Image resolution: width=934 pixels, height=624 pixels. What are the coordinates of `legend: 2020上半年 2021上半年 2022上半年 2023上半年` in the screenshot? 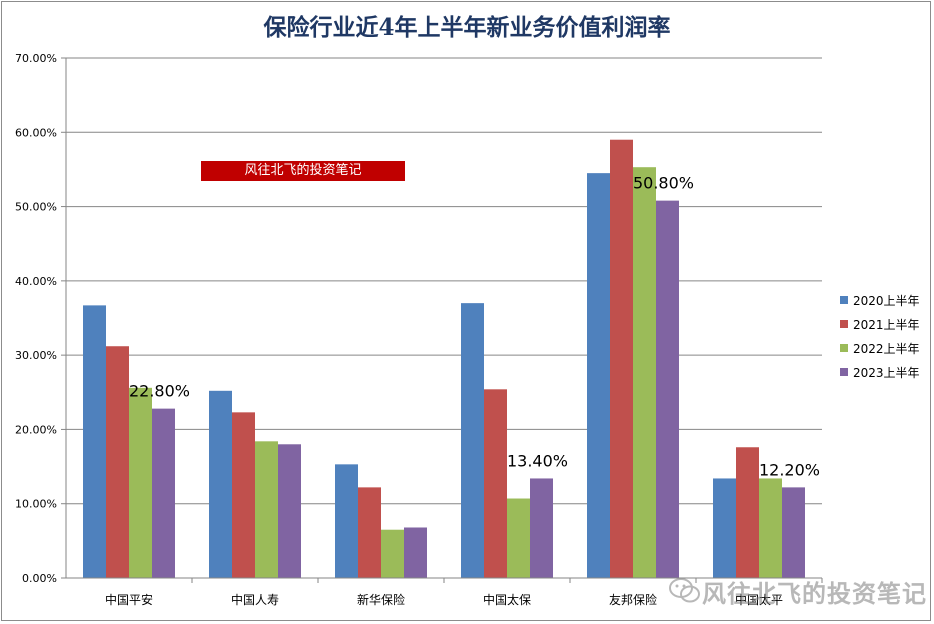 It's located at (880, 336).